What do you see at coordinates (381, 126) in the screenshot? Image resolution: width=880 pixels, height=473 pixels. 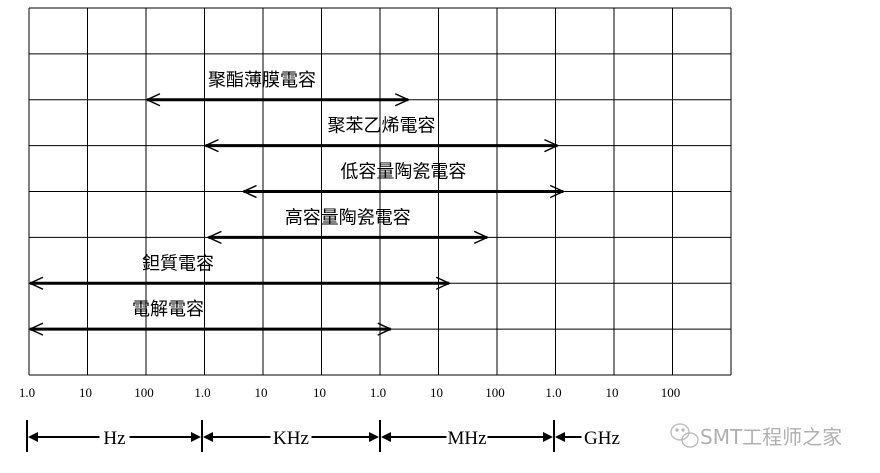 I see `capacitor-label: 聚苯乙烯電容` at bounding box center [381, 126].